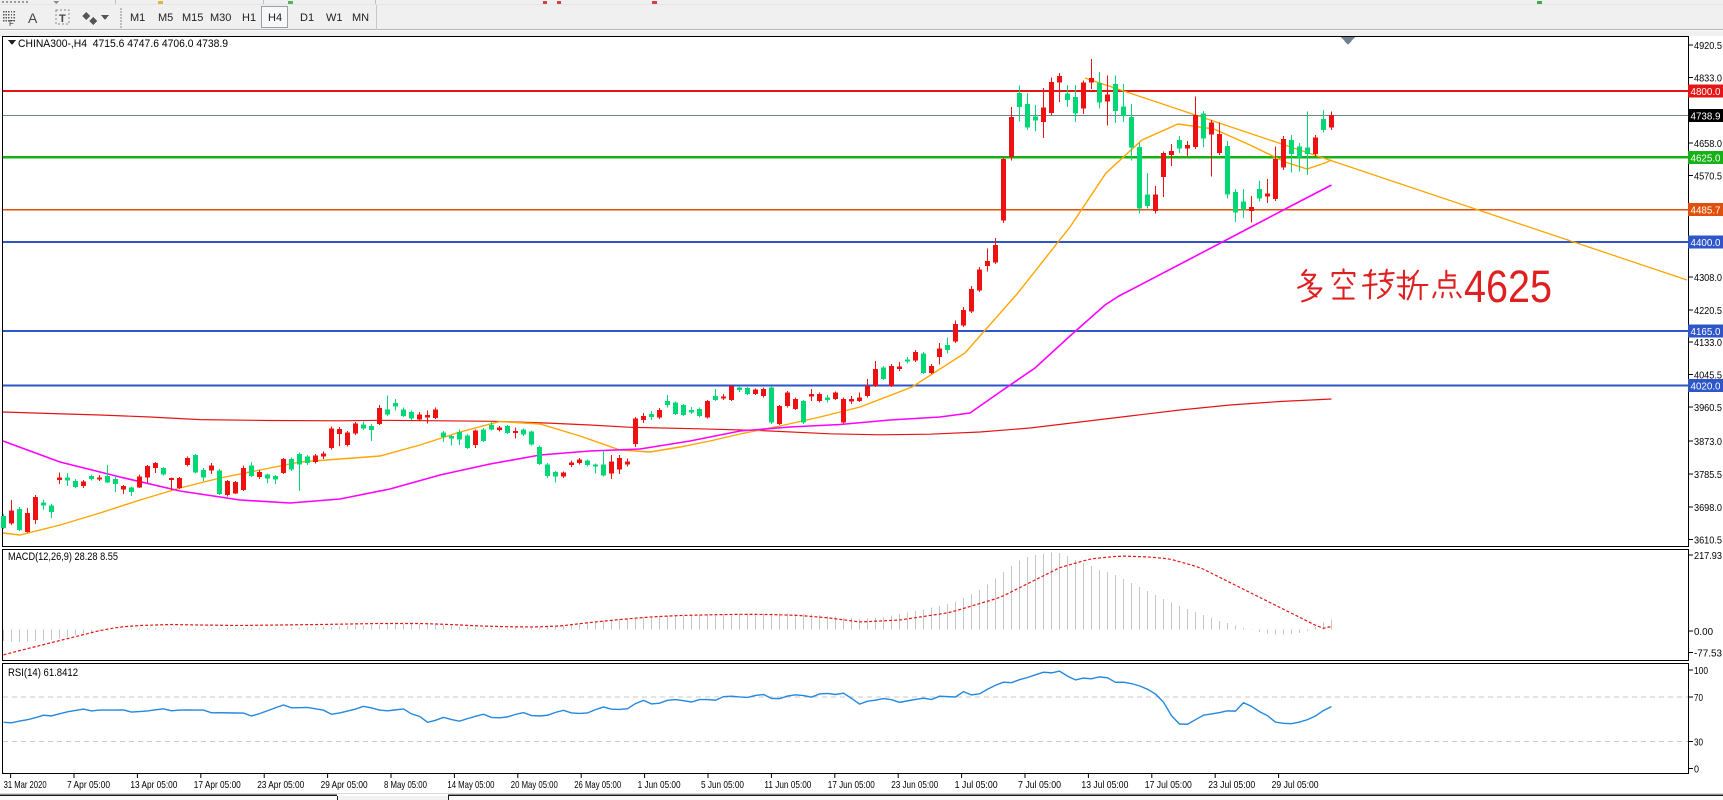 This screenshot has width=1723, height=800. Describe the element at coordinates (470, 785) in the screenshot. I see `svg-text: 14 May 05:00` at that location.